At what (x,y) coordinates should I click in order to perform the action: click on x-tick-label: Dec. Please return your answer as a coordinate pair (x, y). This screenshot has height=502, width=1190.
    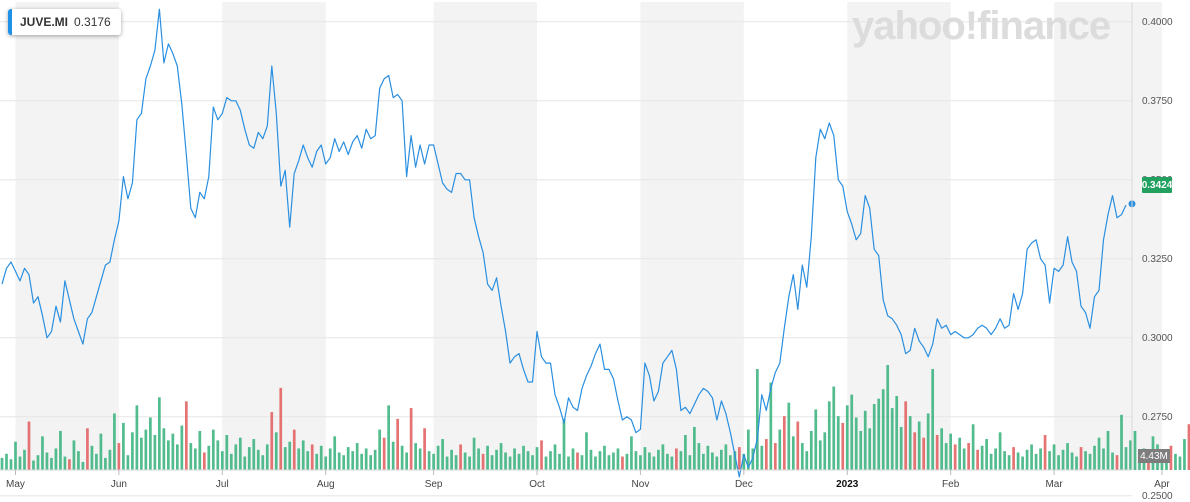
    Looking at the image, I should click on (744, 484).